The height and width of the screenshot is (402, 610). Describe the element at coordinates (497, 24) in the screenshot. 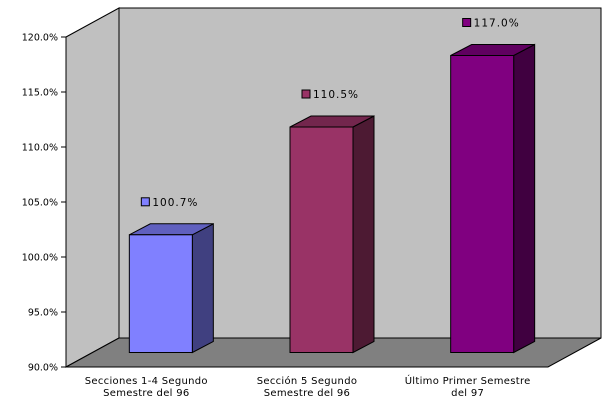

I see `data-label: 117.0%` at that location.